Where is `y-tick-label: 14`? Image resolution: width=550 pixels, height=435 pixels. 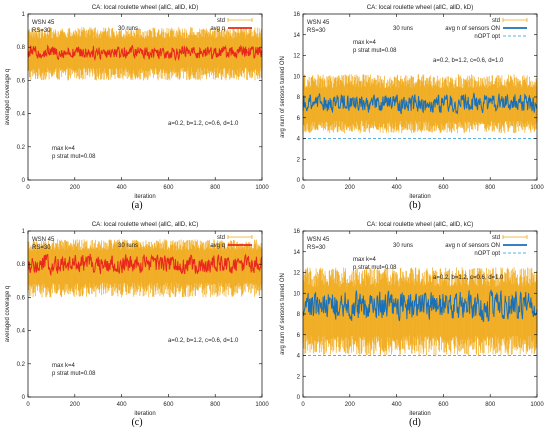 y-tick-label: 14 is located at coordinates (296, 36).